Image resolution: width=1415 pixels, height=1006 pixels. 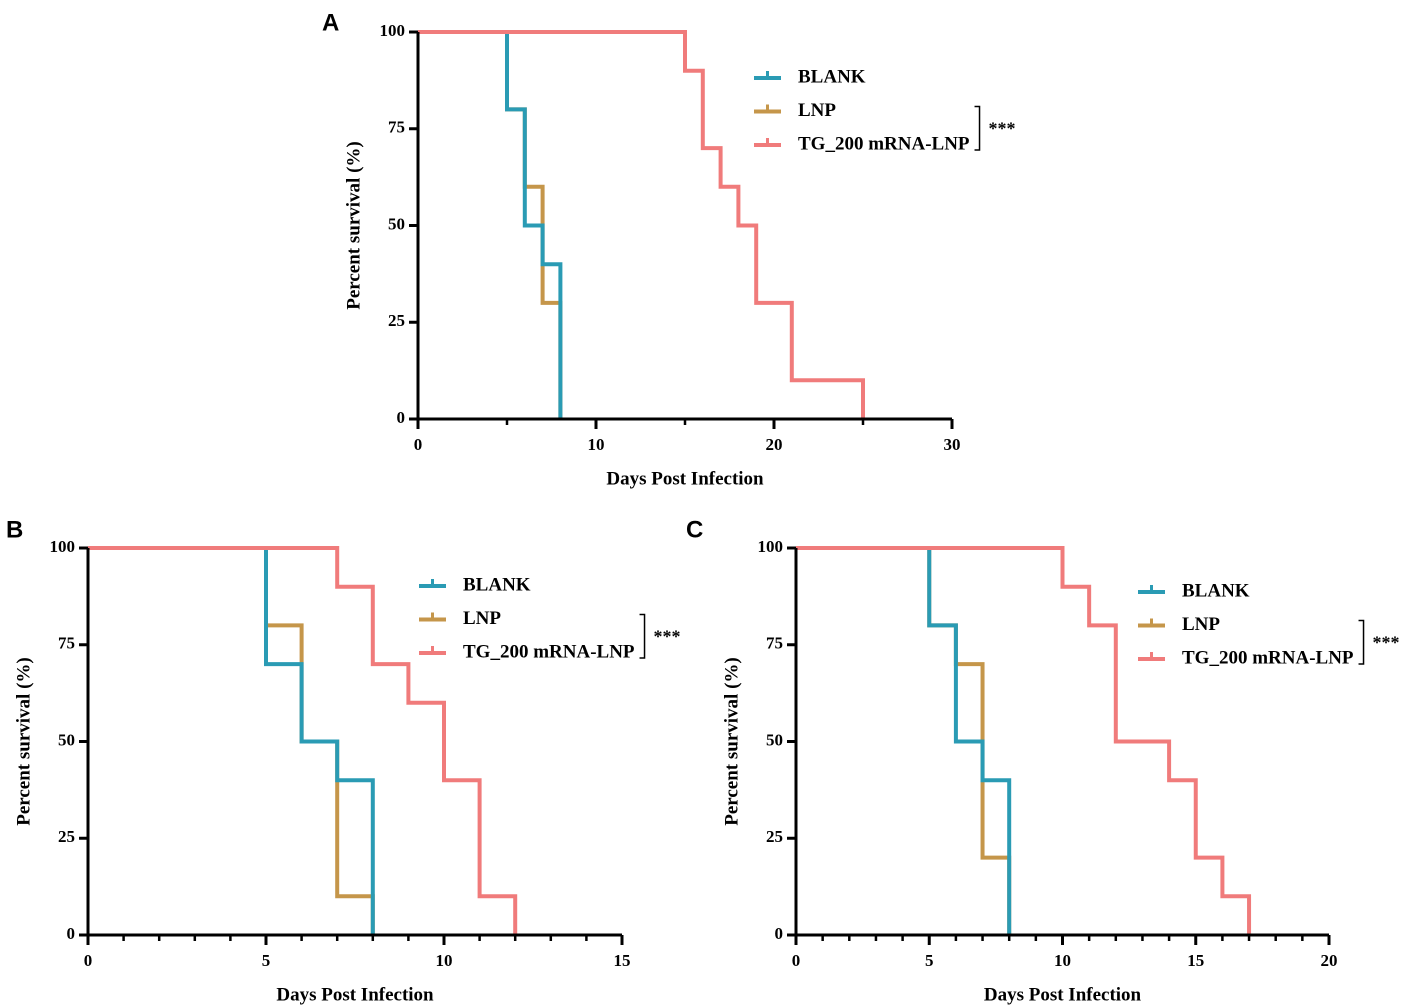 What do you see at coordinates (14, 529) in the screenshot?
I see `panel-letter: B` at bounding box center [14, 529].